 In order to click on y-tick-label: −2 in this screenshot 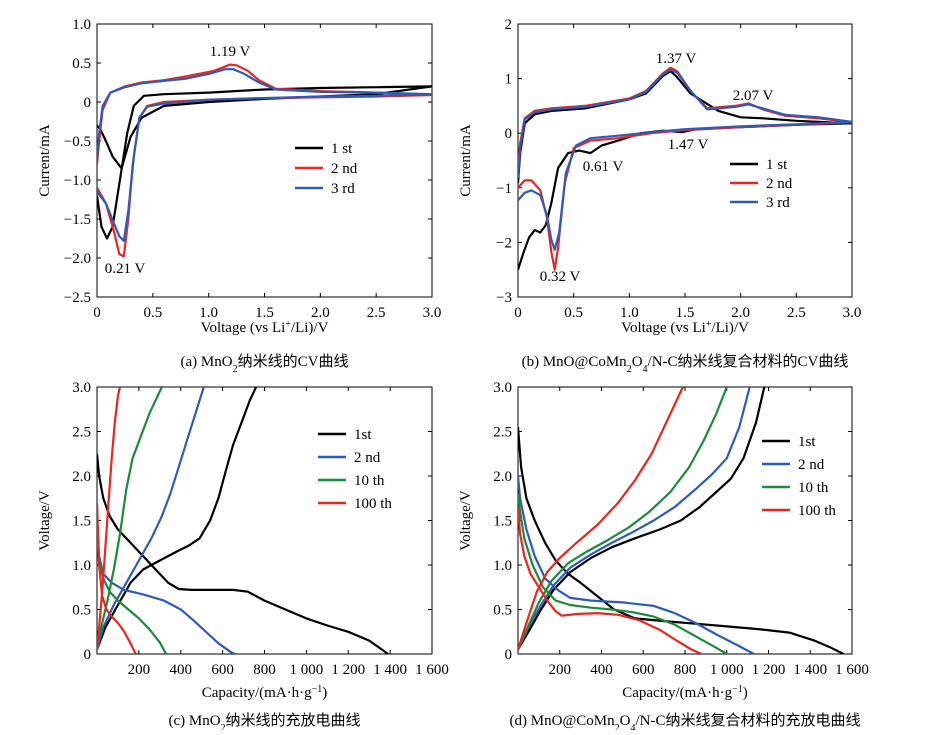, I will do `click(504, 243)`.